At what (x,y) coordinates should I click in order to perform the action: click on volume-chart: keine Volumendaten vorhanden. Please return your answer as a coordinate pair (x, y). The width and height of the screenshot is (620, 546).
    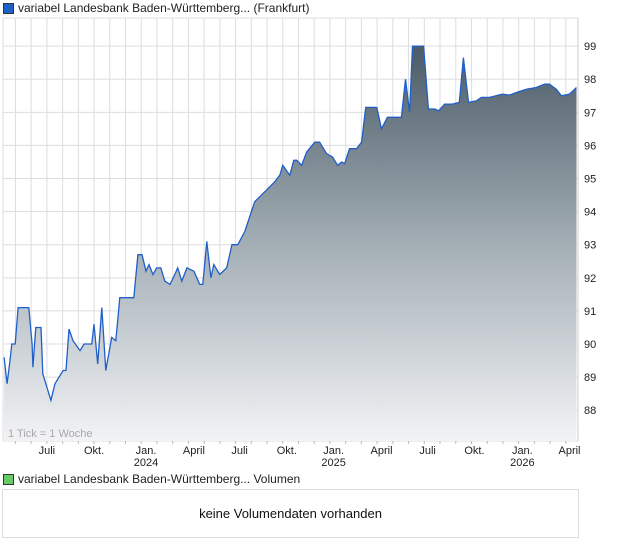
    Looking at the image, I should click on (290, 513).